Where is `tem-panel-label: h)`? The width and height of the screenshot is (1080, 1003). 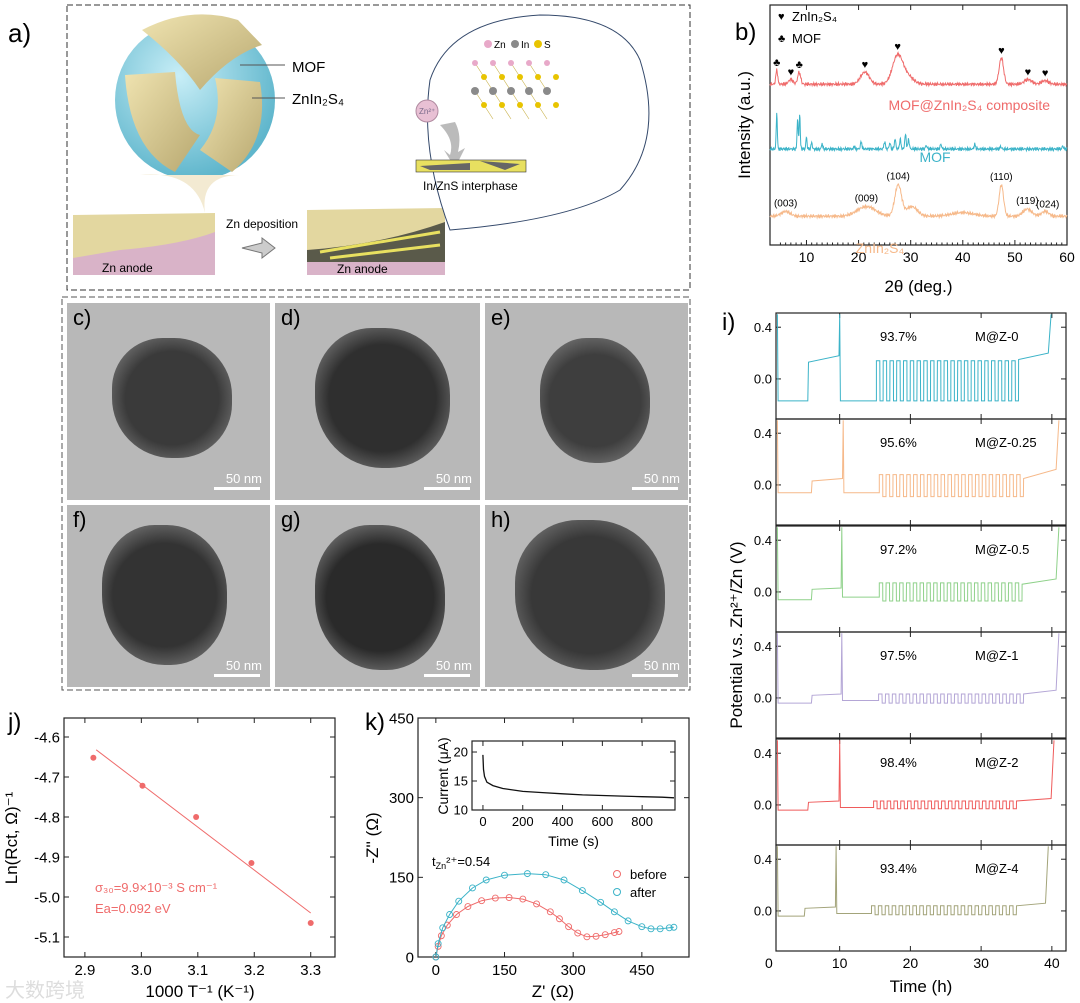
tem-panel-label: h) is located at coordinates (501, 519).